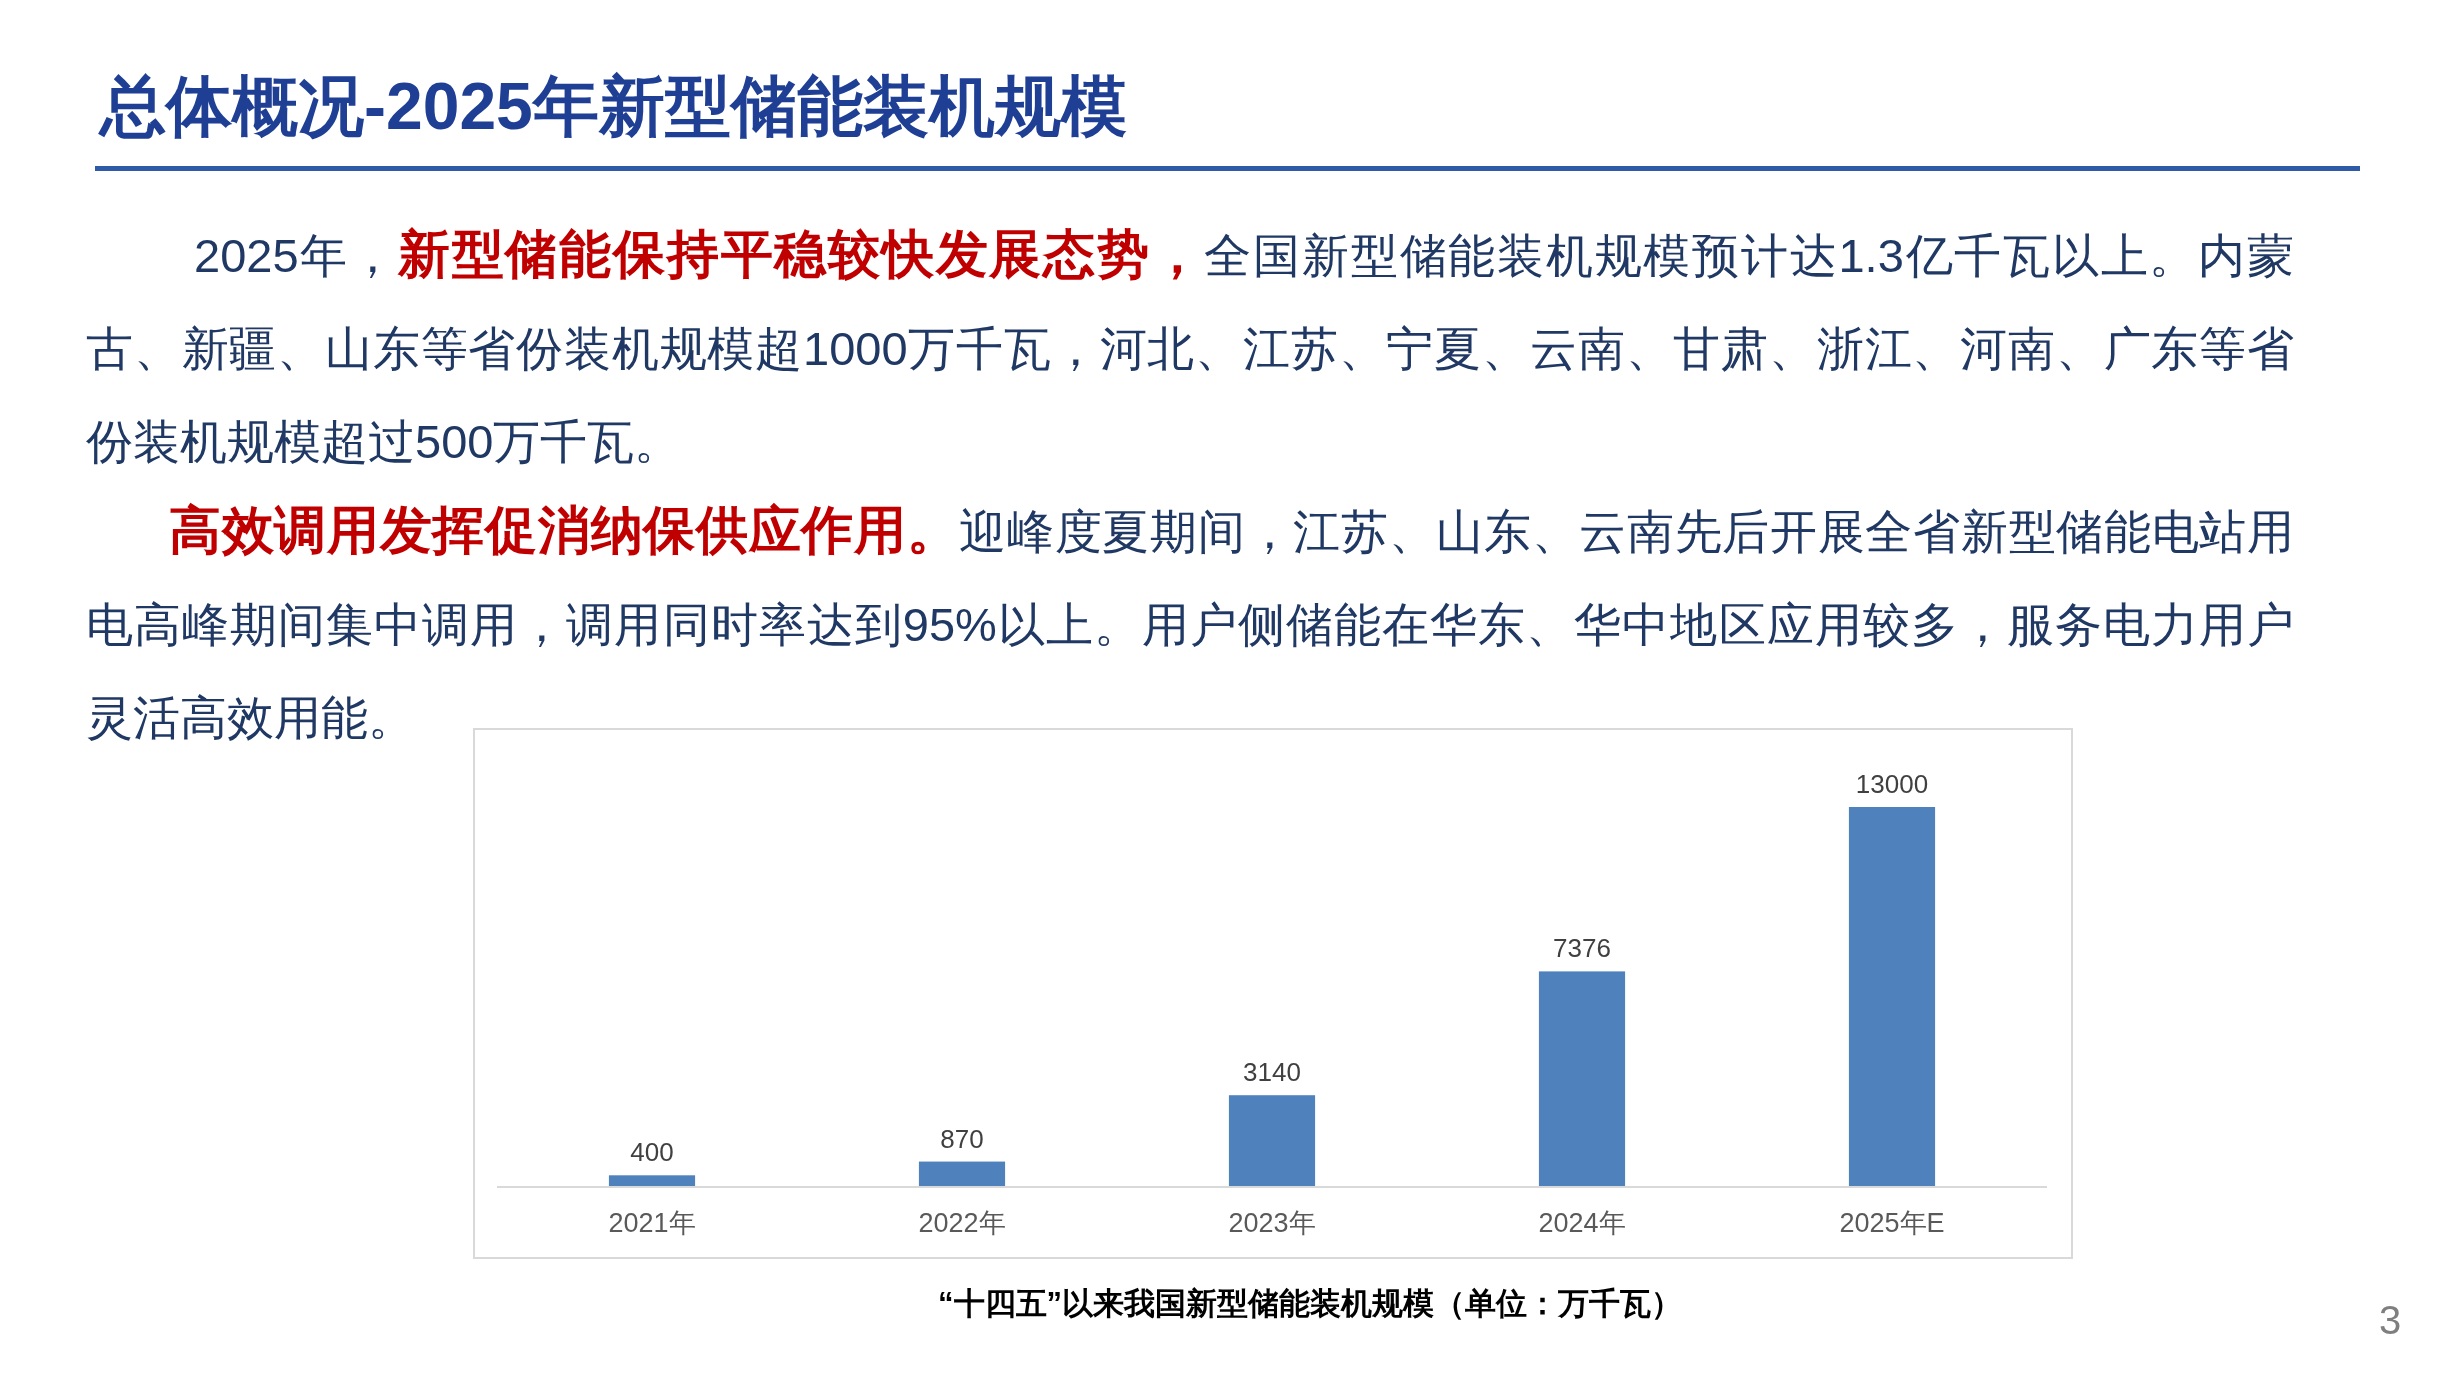  What do you see at coordinates (652, 1223) in the screenshot?
I see `x-tick-label: 2021年` at bounding box center [652, 1223].